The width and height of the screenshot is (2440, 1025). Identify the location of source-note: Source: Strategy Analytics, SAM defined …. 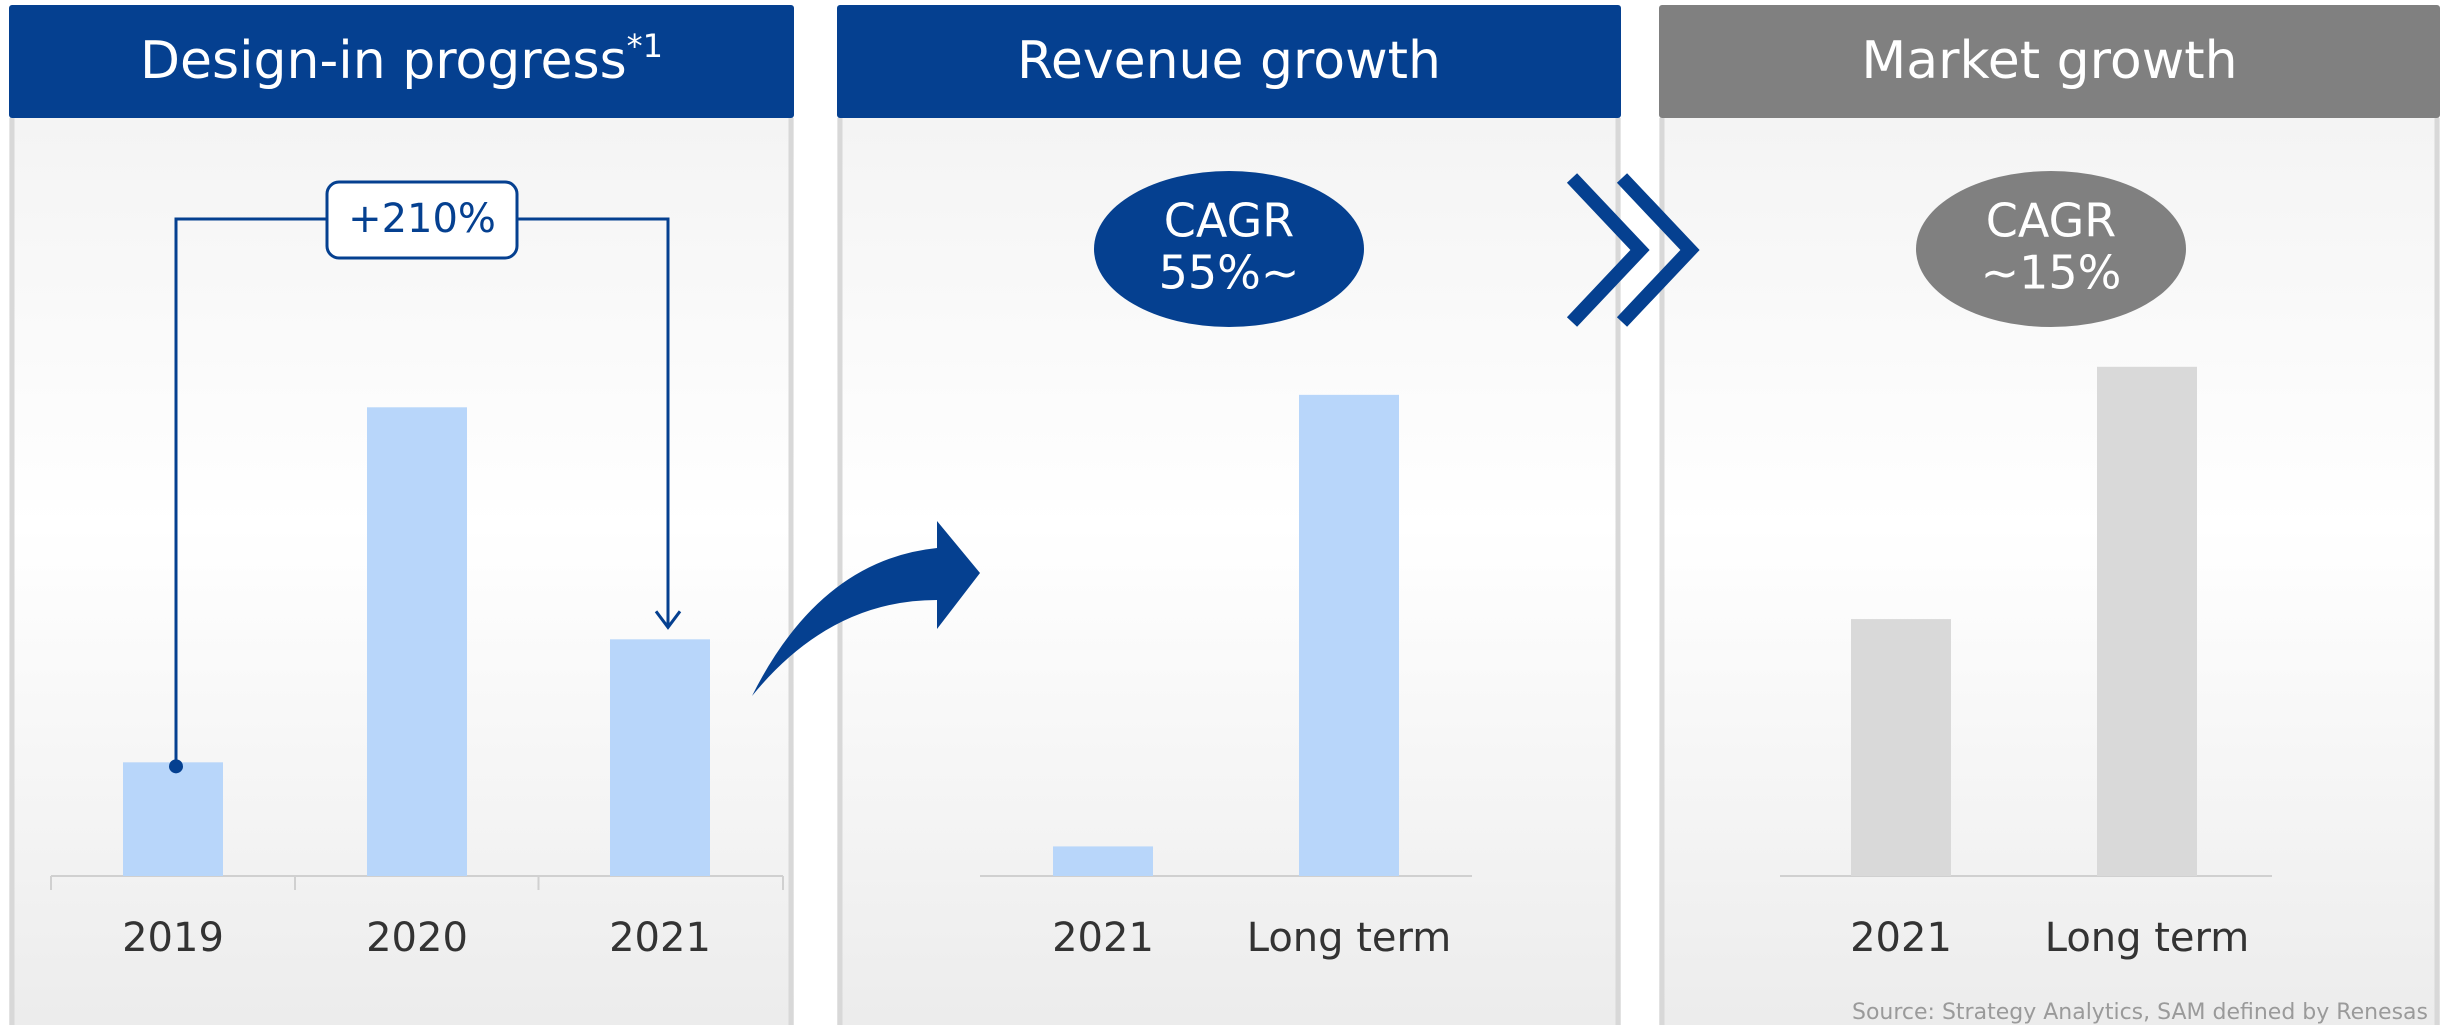
(2140, 1012).